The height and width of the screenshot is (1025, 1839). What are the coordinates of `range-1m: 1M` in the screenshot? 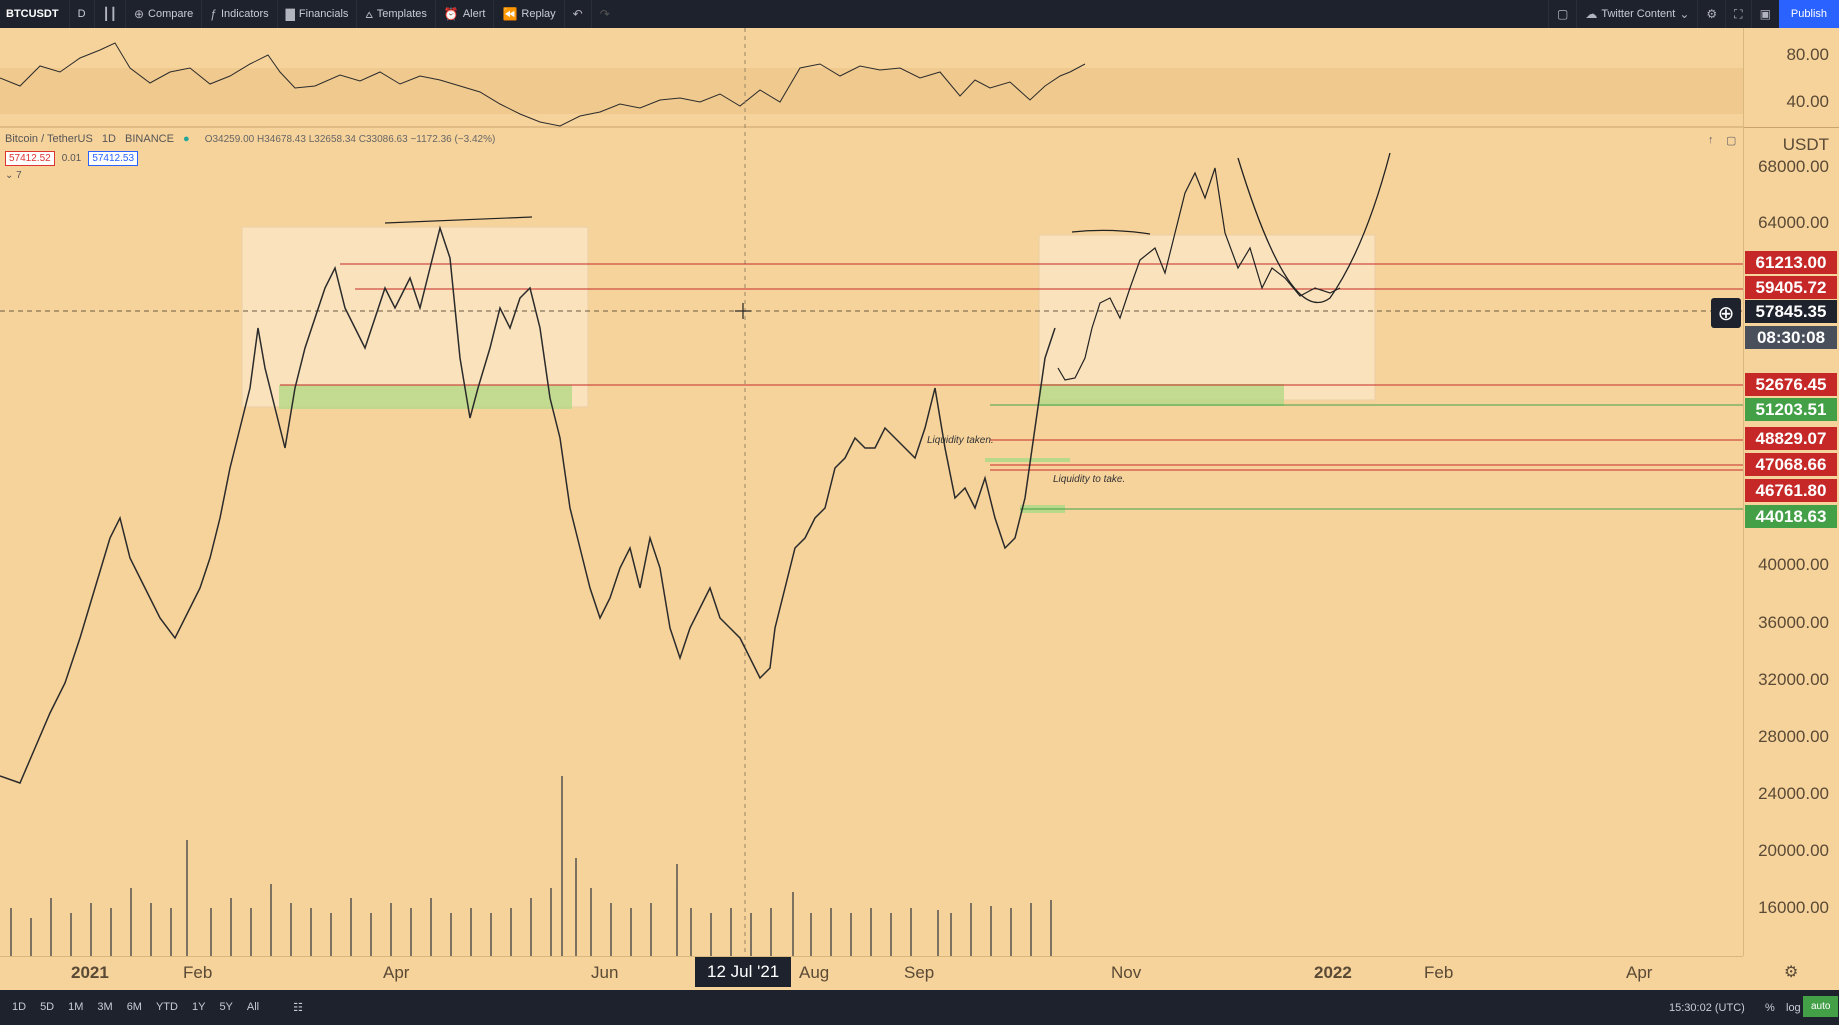 It's located at (76, 1007).